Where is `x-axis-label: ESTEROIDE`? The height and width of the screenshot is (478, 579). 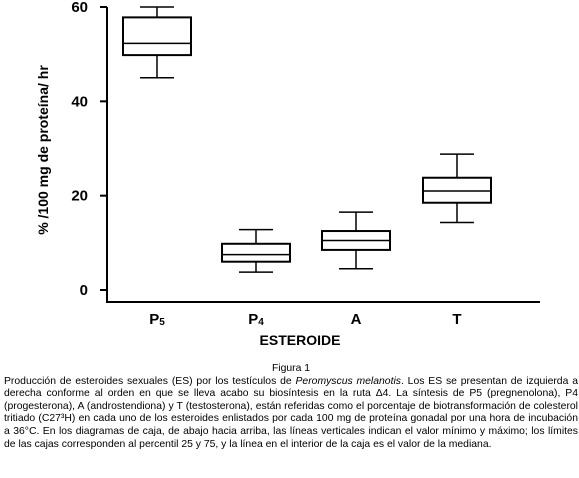 x-axis-label: ESTEROIDE is located at coordinates (300, 340).